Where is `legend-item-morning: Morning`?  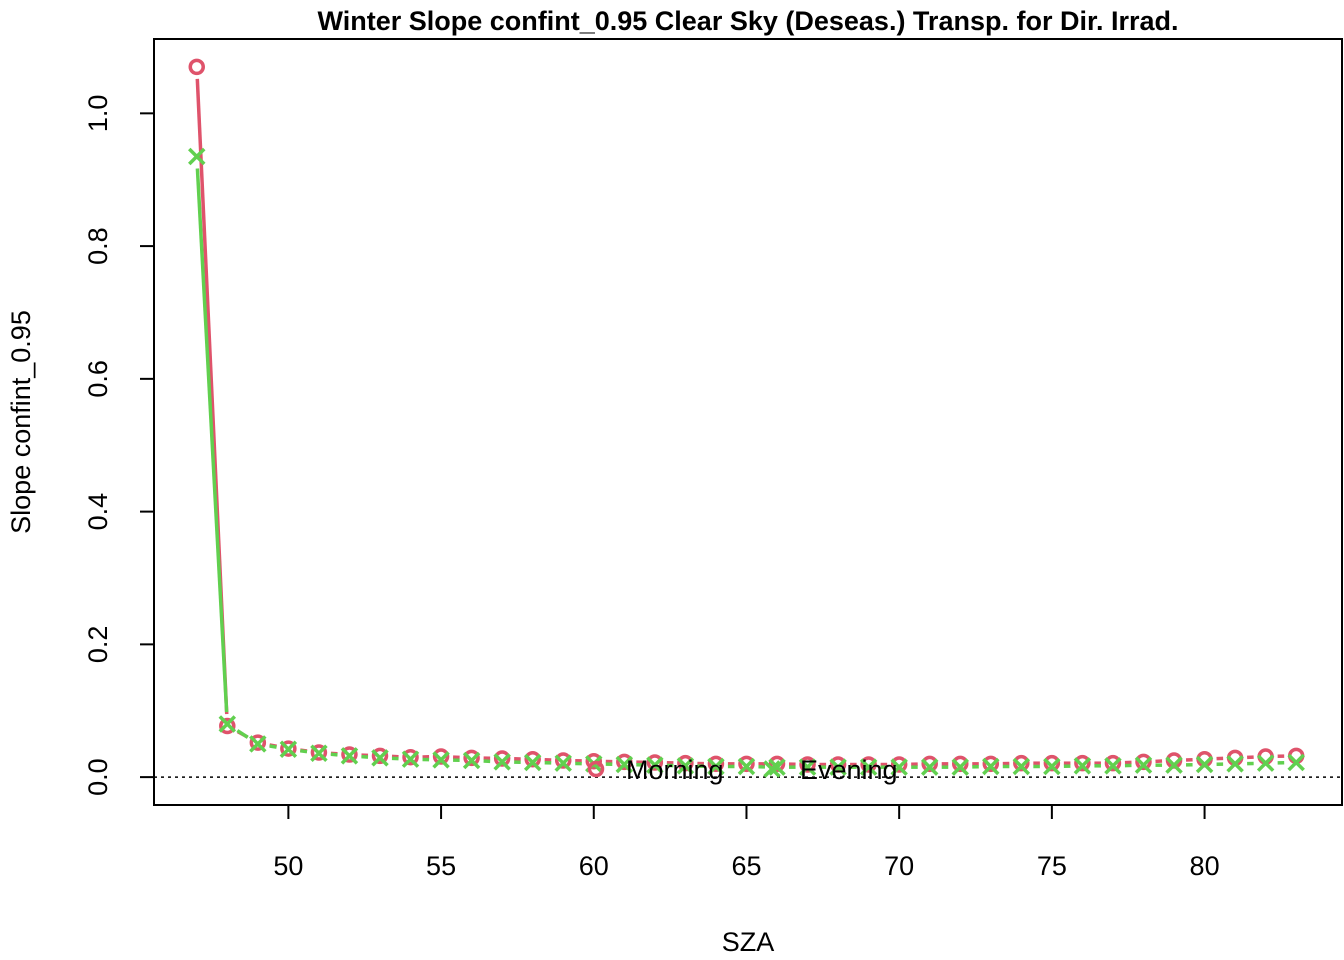 legend-item-morning: Morning is located at coordinates (655, 770).